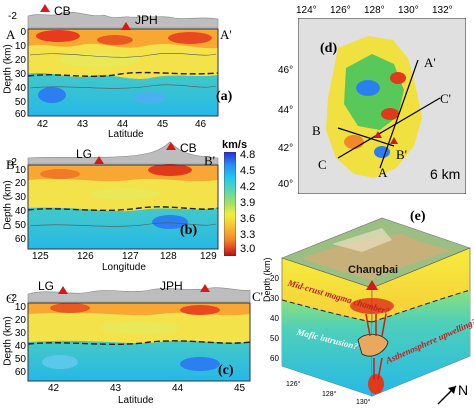  What do you see at coordinates (274, 278) in the screenshot?
I see `block-depth-tick: 20` at bounding box center [274, 278].